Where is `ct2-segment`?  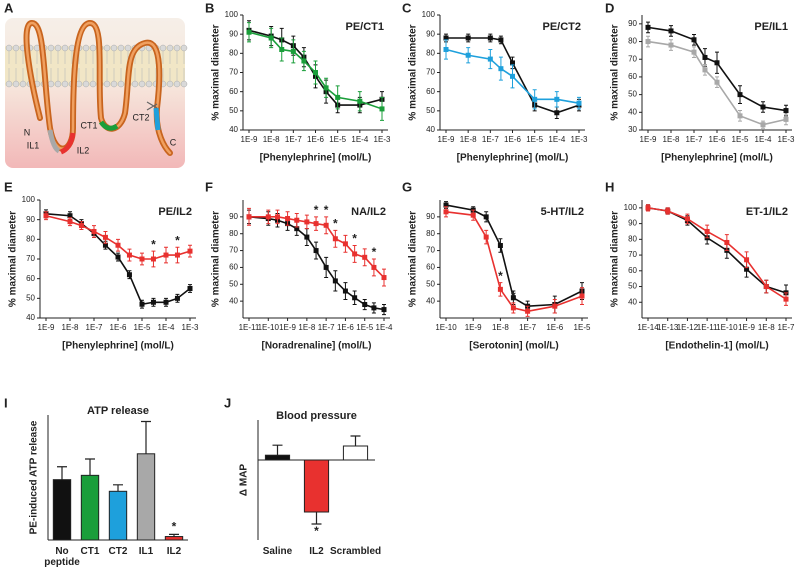
ct2-segment is located at coordinates (157, 119).